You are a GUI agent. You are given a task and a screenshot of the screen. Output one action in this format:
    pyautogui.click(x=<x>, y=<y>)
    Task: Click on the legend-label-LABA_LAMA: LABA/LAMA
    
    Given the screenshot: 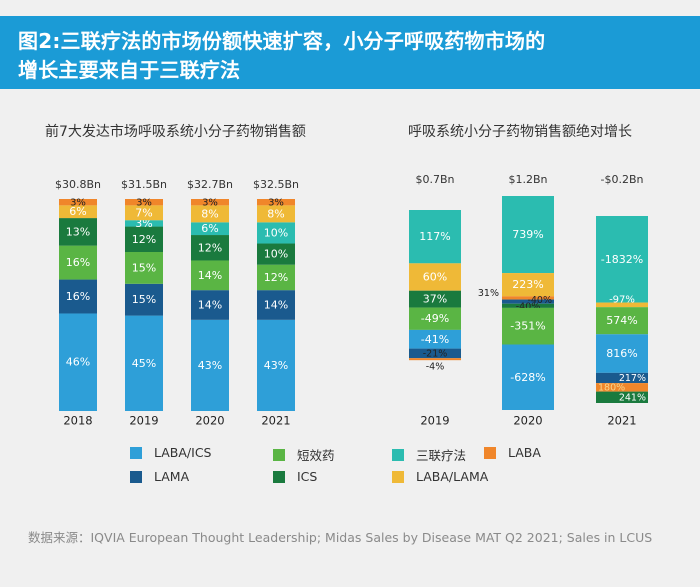 What is the action you would take?
    pyautogui.click(x=452, y=476)
    